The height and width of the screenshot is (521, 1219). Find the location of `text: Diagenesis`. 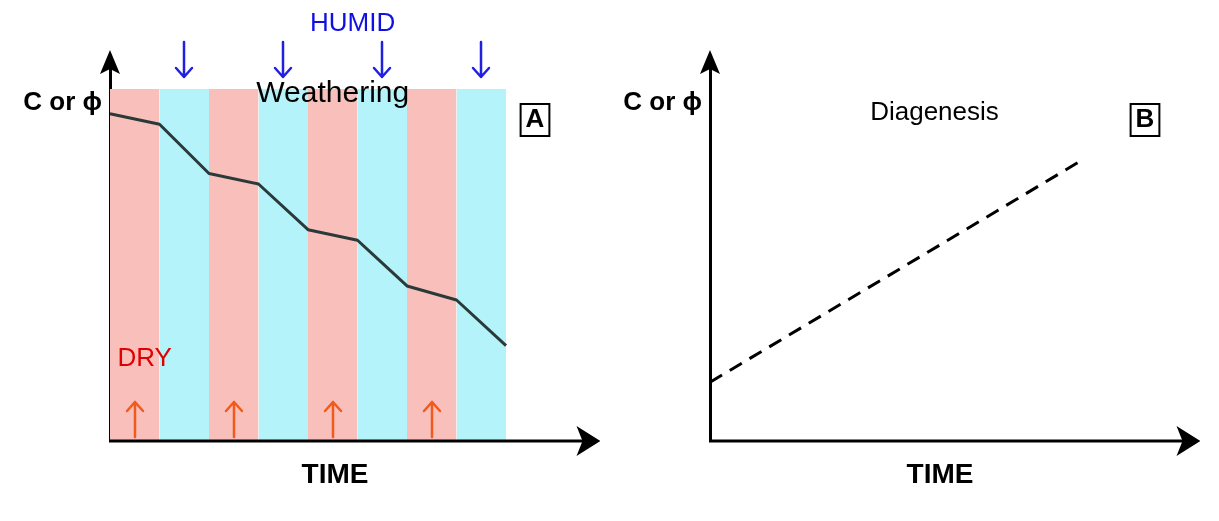

text: Diagenesis is located at coordinates (934, 110).